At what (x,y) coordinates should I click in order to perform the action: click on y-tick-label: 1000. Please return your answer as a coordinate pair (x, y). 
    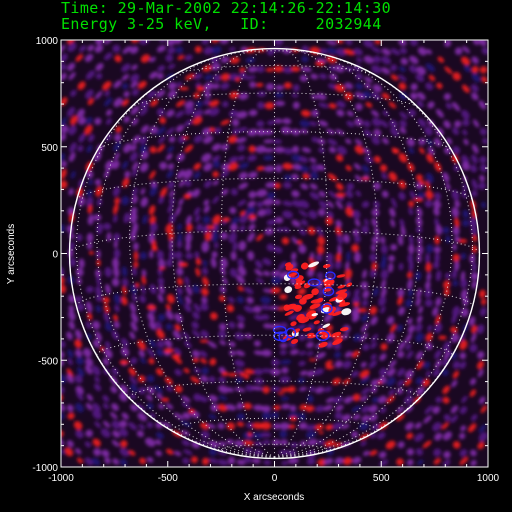
    Looking at the image, I should click on (47, 41).